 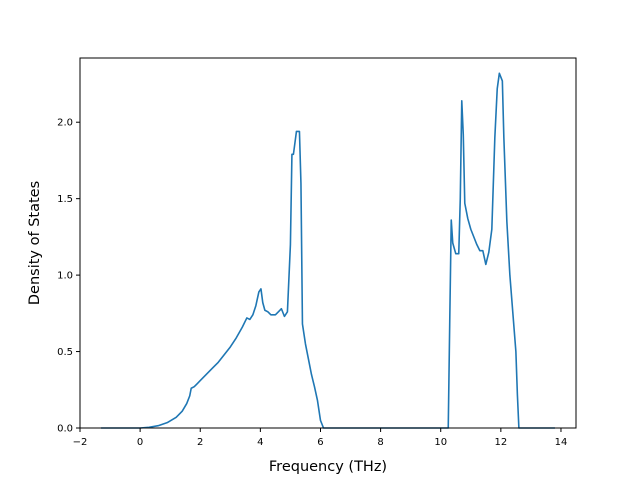 What do you see at coordinates (140, 442) in the screenshot?
I see `x-tick-label: 0` at bounding box center [140, 442].